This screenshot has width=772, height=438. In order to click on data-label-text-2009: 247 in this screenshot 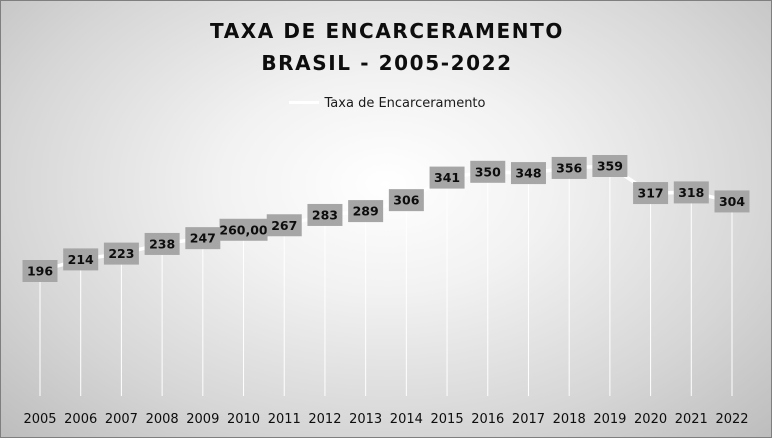, I will do `click(203, 238)`.